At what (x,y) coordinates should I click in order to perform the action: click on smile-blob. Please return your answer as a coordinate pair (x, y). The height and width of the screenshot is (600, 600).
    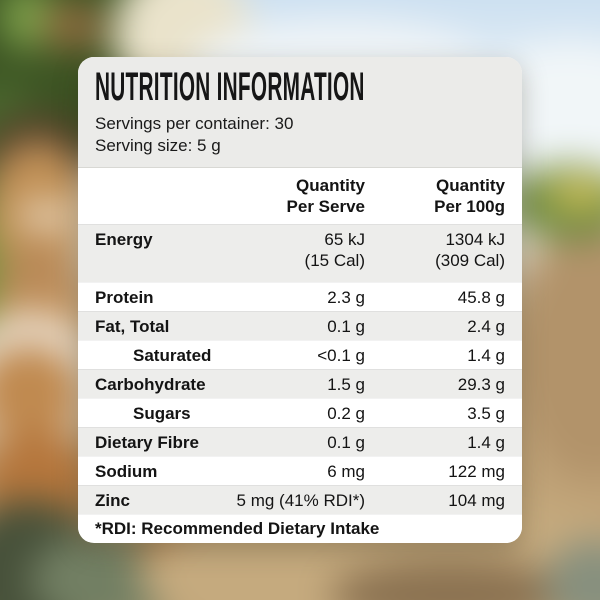
    Looking at the image, I should click on (47, 216).